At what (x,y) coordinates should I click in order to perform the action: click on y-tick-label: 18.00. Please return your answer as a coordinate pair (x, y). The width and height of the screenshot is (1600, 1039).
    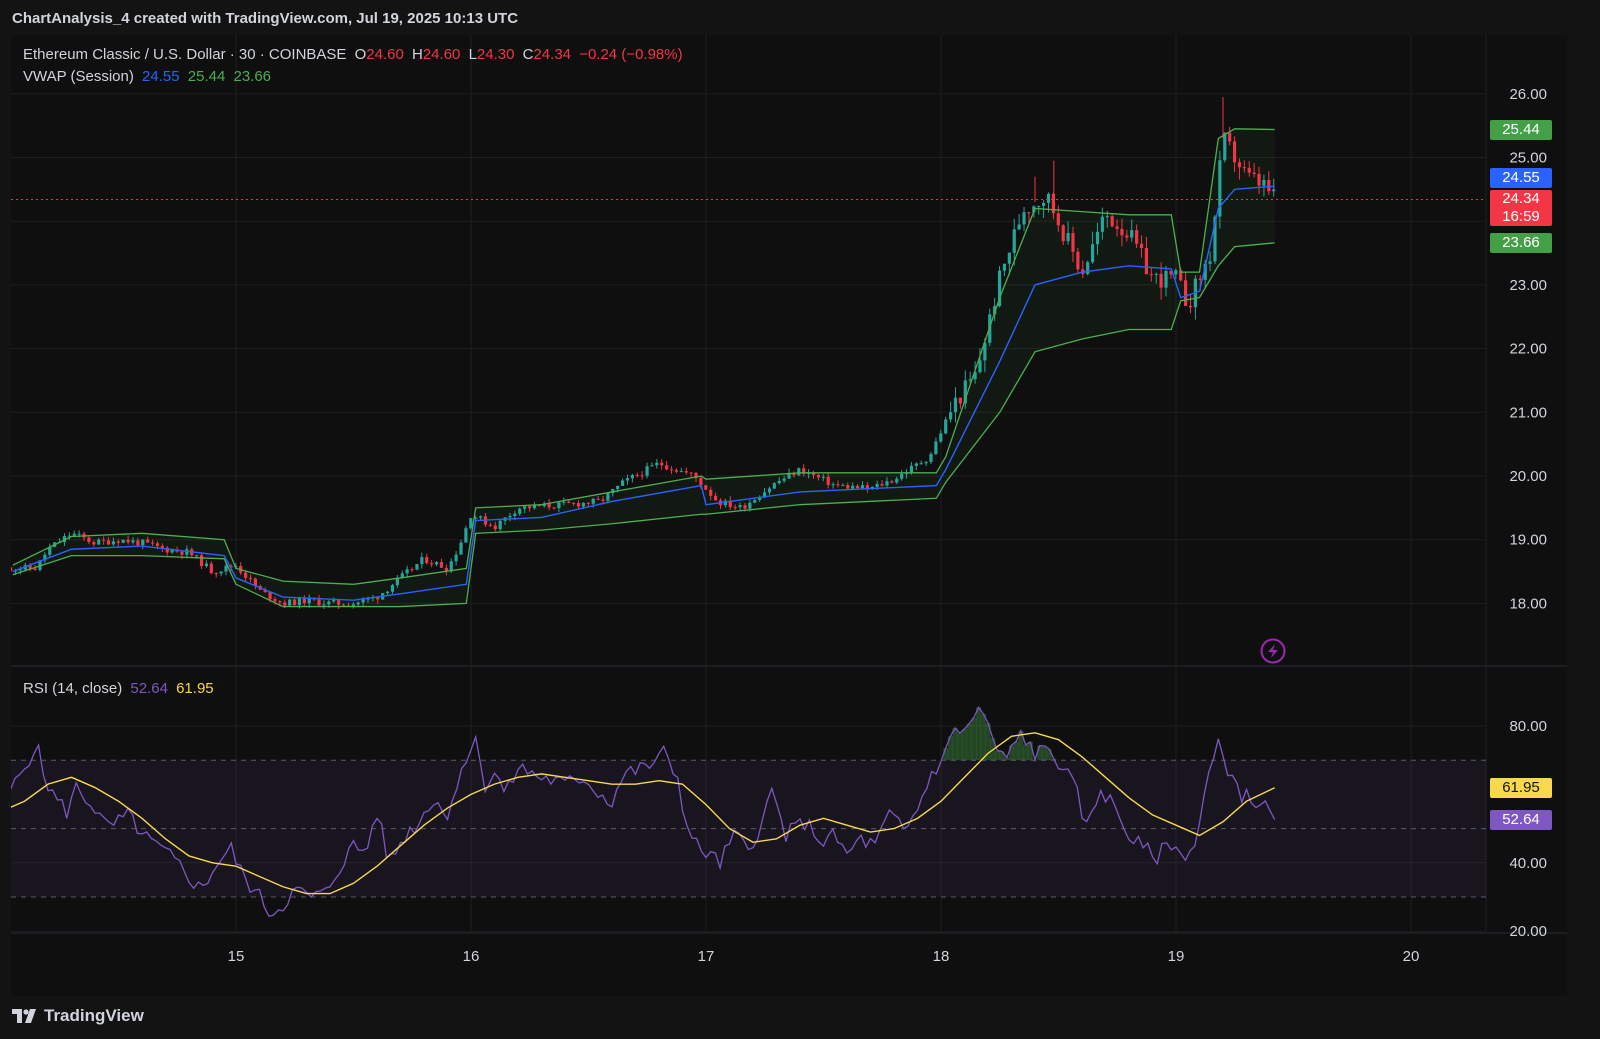
    Looking at the image, I should click on (1528, 603).